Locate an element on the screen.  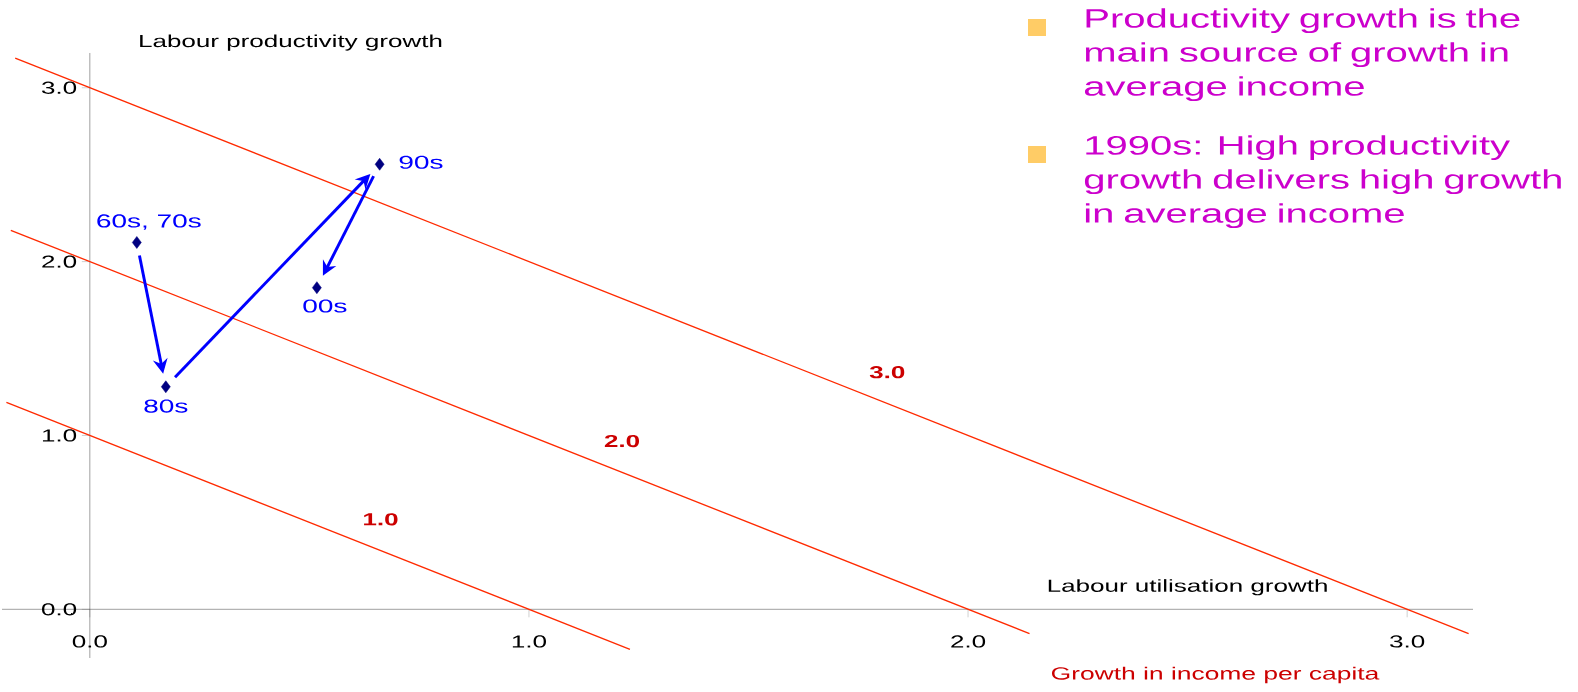
annotation: Productivity growth is the main source of growth in average income is located at coordinates (1302, 55).